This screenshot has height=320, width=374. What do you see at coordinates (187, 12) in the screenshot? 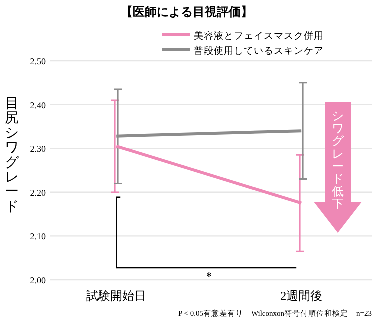
I see `chart-title: 【医師による目視評価】` at bounding box center [187, 12].